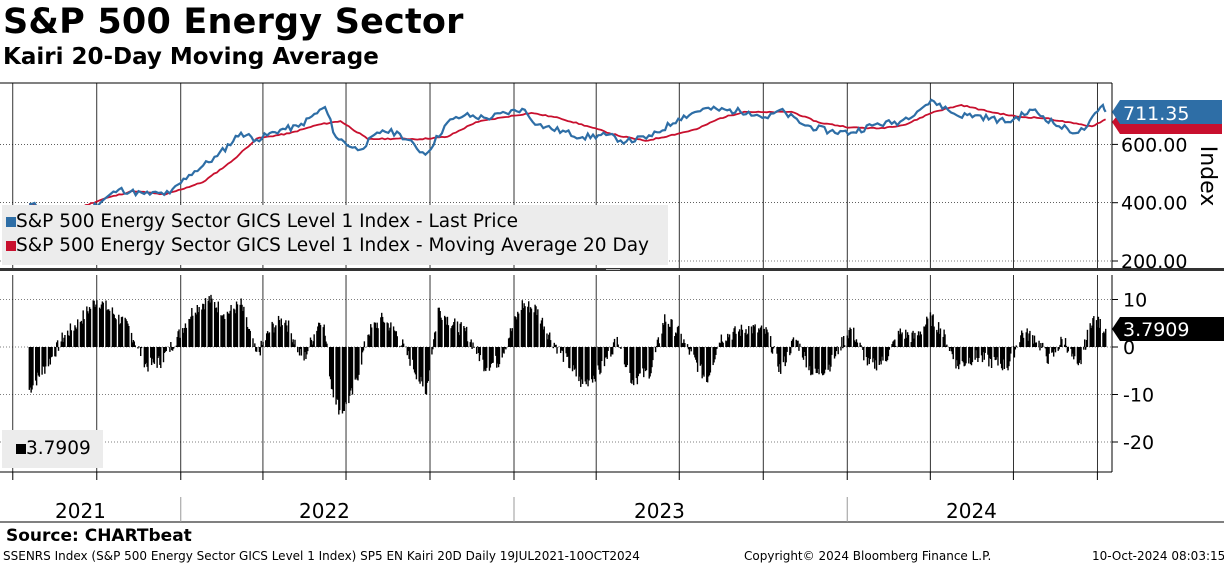 This screenshot has width=1224, height=566. I want to click on footer-copyright: Copyright© 2024 Bloomberg Finance L.P., so click(868, 556).